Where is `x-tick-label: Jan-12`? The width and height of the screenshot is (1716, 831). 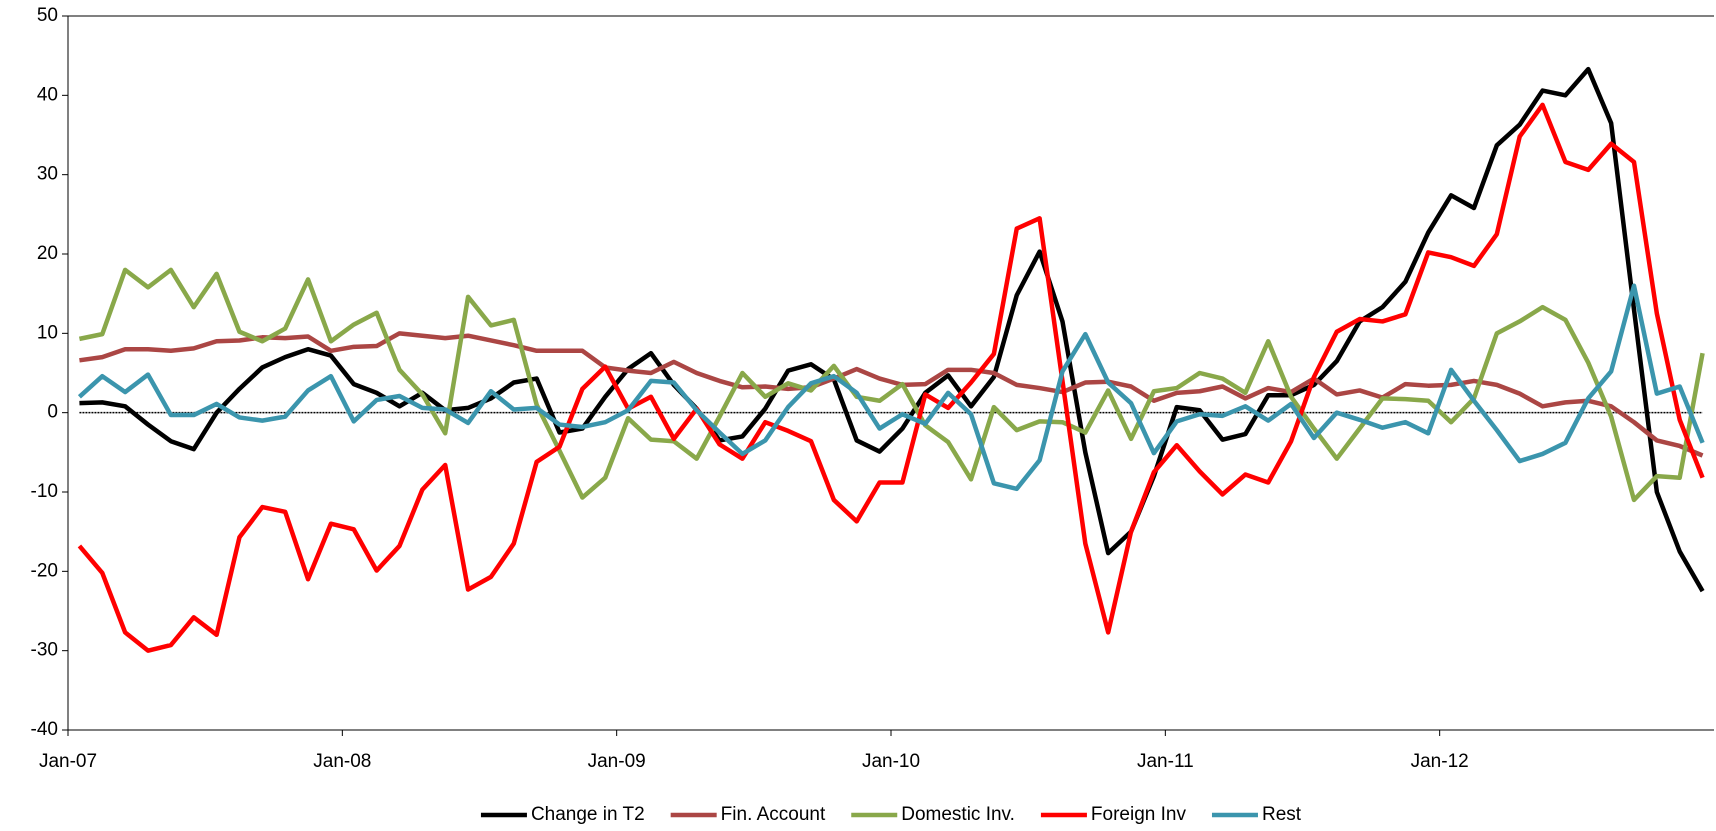
x-tick-label: Jan-12 is located at coordinates (1440, 761).